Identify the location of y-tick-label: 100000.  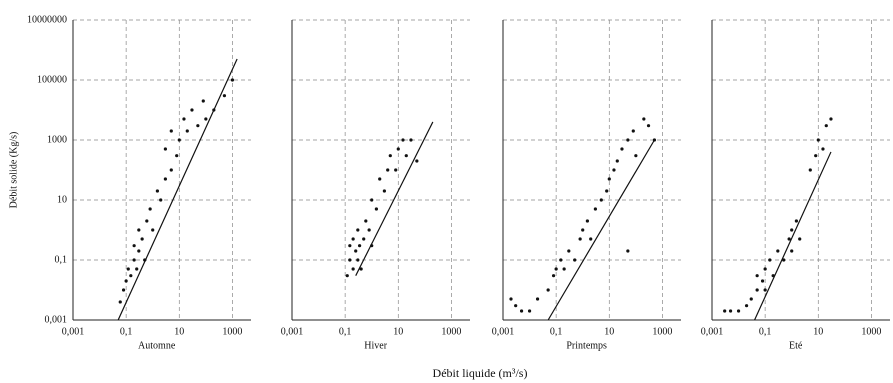
(52, 79).